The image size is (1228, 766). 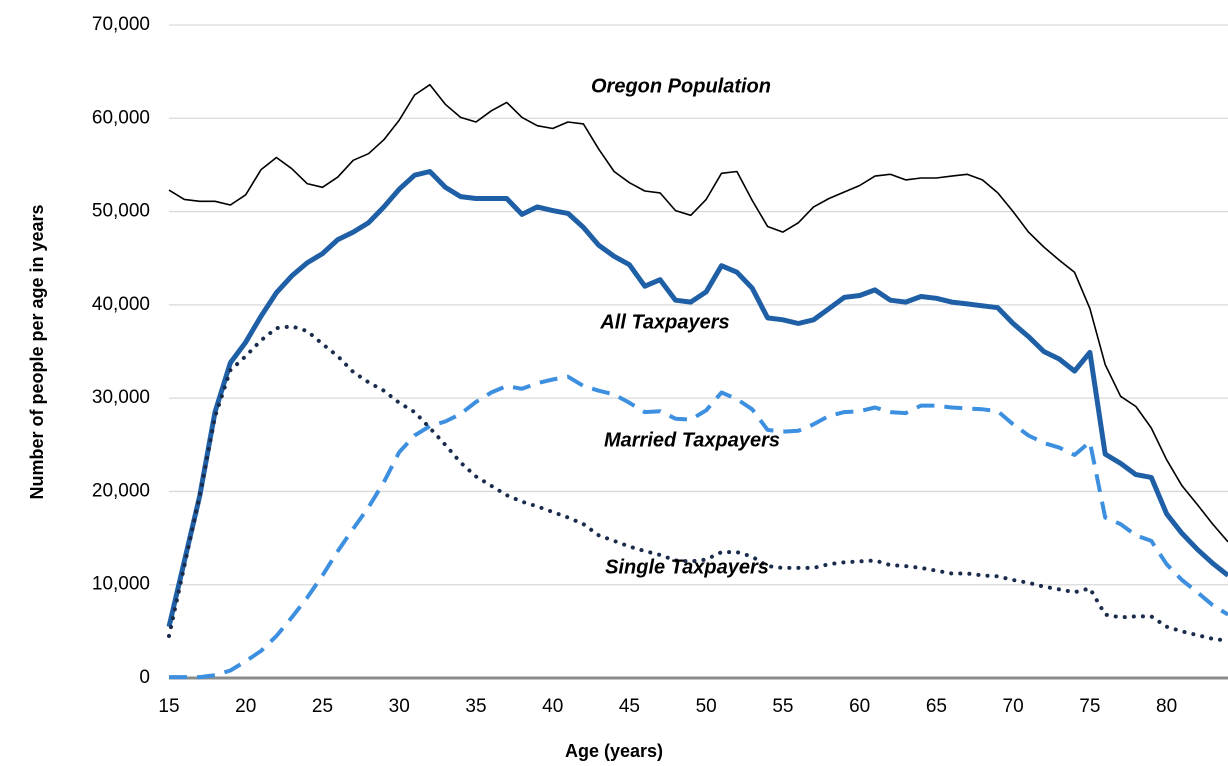 I want to click on x-tick-label: 75, so click(x=1089, y=706).